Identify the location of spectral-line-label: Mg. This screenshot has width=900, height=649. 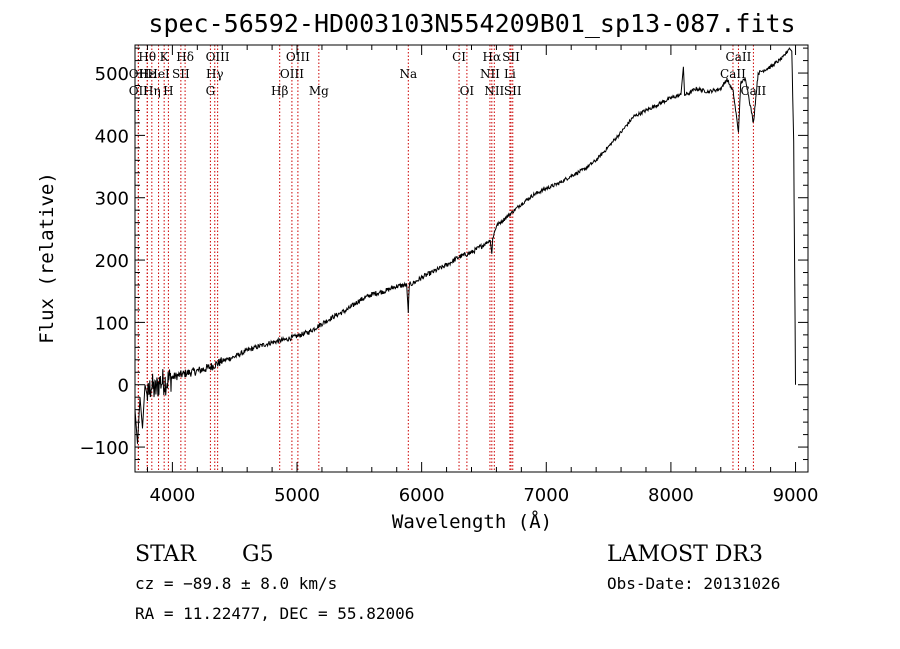
(319, 91).